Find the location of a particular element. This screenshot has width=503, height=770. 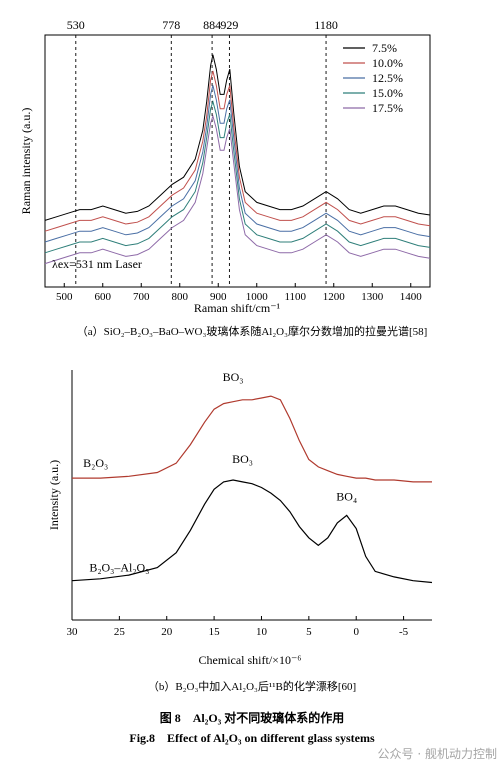

legend-label-3: 12.5% is located at coordinates (387, 78).